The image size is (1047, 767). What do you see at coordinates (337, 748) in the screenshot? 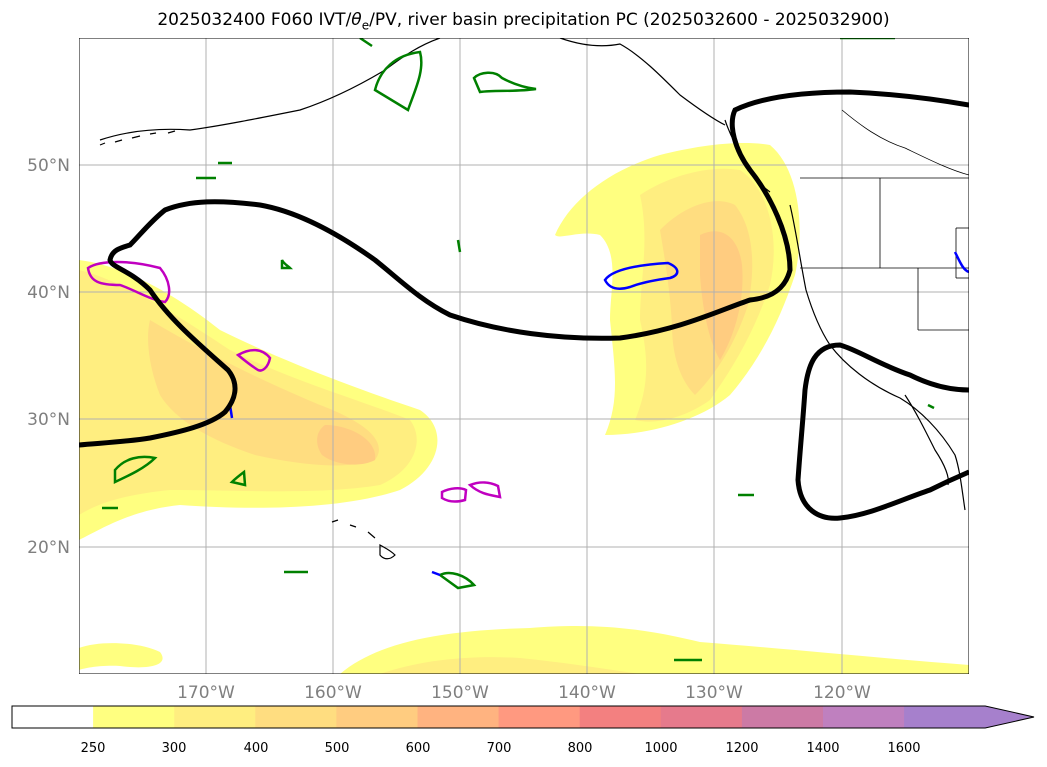
I see `colorbar-label: 500` at bounding box center [337, 748].